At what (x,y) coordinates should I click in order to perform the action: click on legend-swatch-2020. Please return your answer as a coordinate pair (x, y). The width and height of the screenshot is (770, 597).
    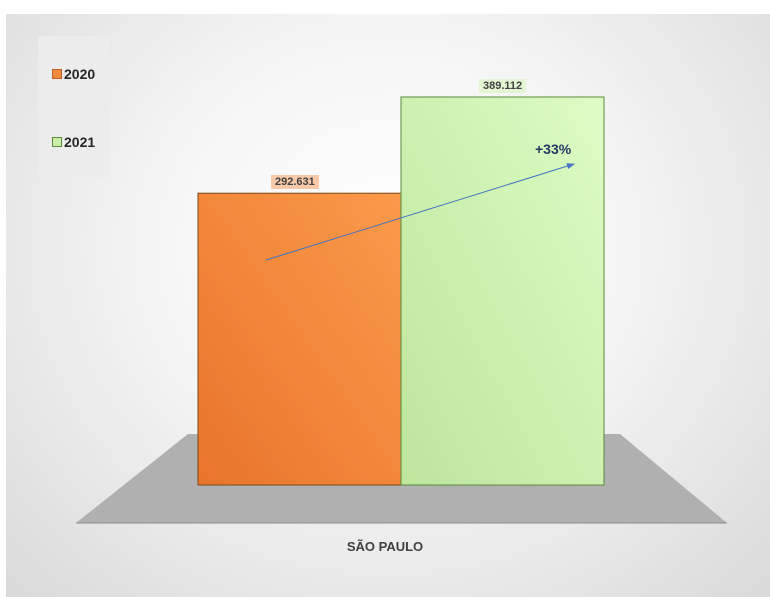
    Looking at the image, I should click on (57, 74).